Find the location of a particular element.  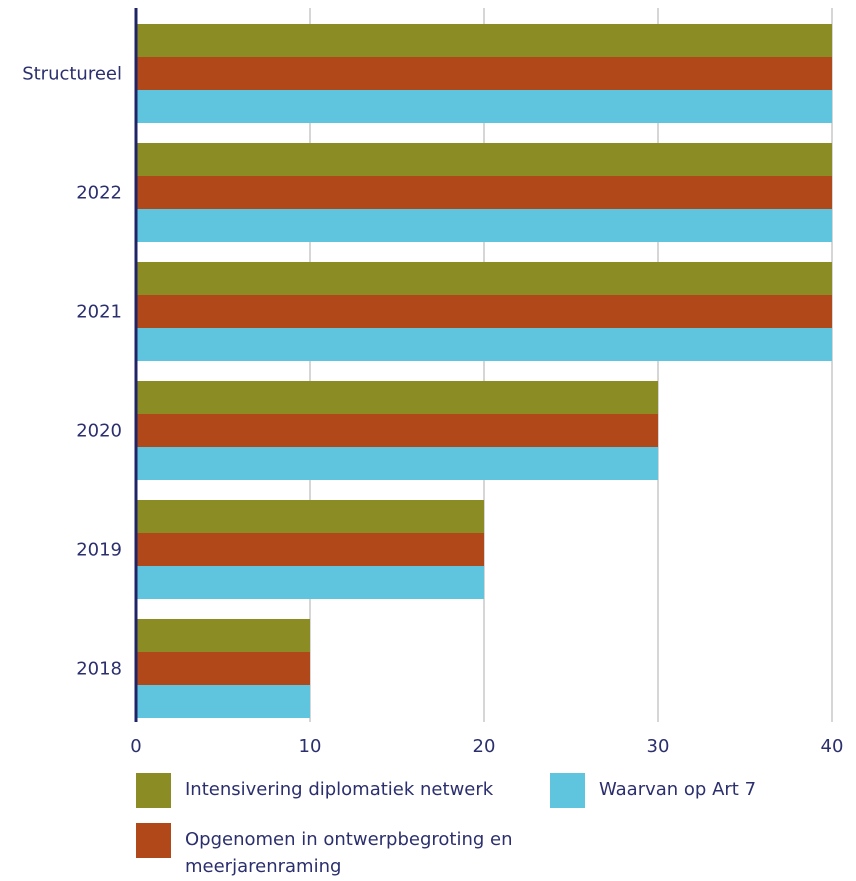

x-tick-label-10: 10 is located at coordinates (310, 746).